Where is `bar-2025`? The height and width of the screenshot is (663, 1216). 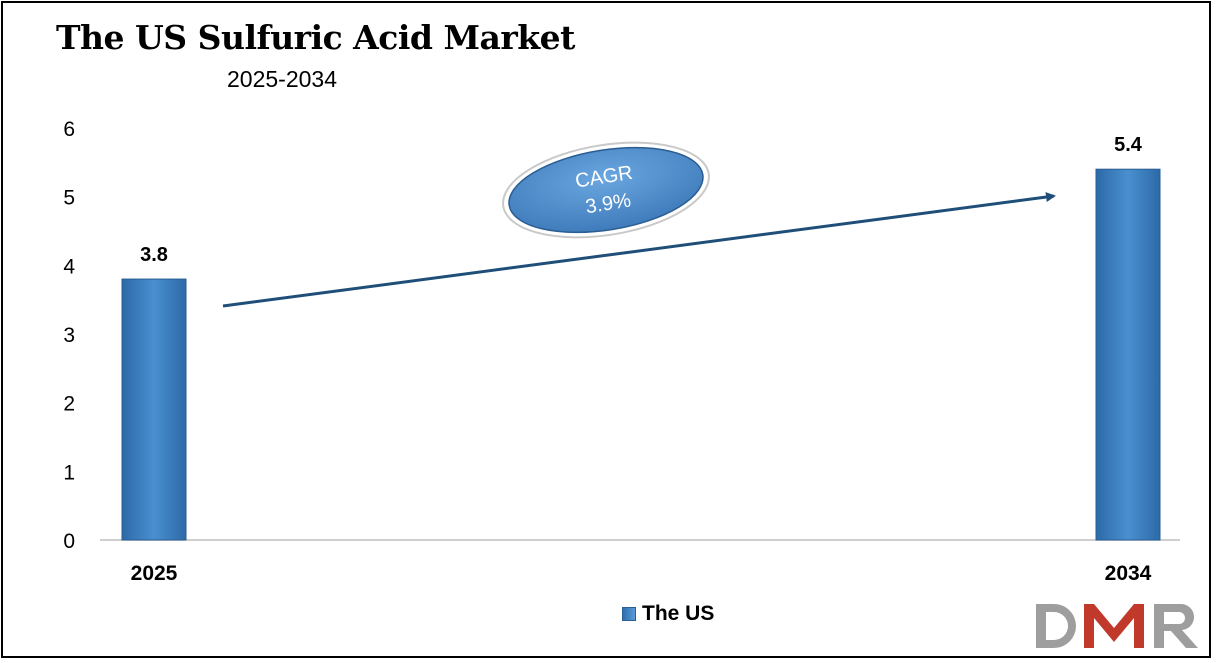
bar-2025 is located at coordinates (154, 409).